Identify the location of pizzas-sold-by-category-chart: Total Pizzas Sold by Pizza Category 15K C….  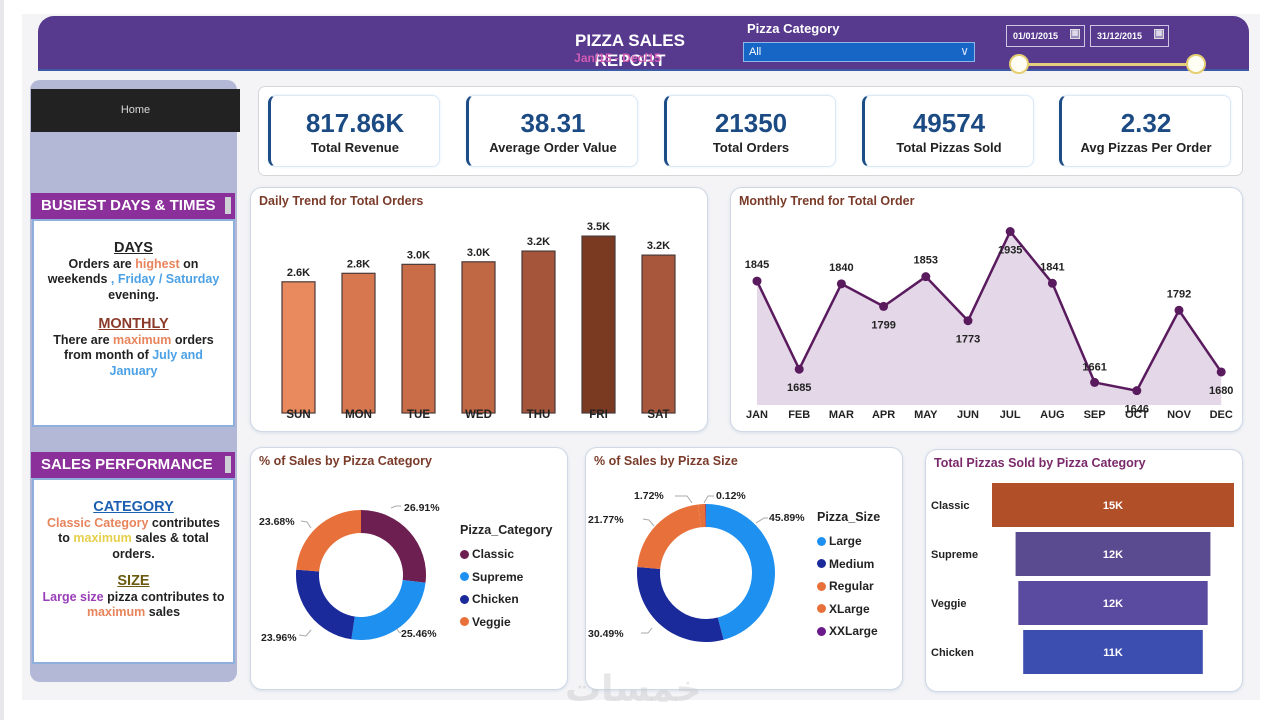
(1084, 570).